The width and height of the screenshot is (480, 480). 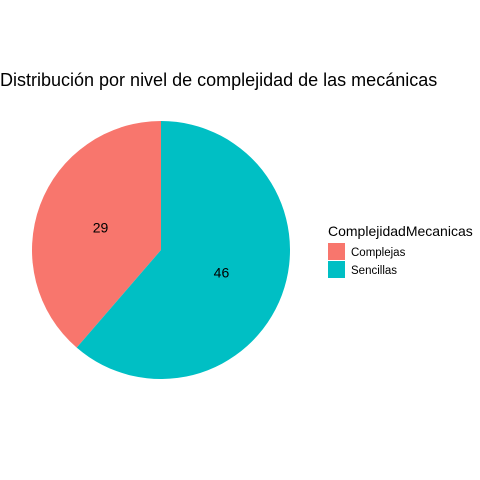 What do you see at coordinates (378, 253) in the screenshot?
I see `legend-label-complejas: Complejas` at bounding box center [378, 253].